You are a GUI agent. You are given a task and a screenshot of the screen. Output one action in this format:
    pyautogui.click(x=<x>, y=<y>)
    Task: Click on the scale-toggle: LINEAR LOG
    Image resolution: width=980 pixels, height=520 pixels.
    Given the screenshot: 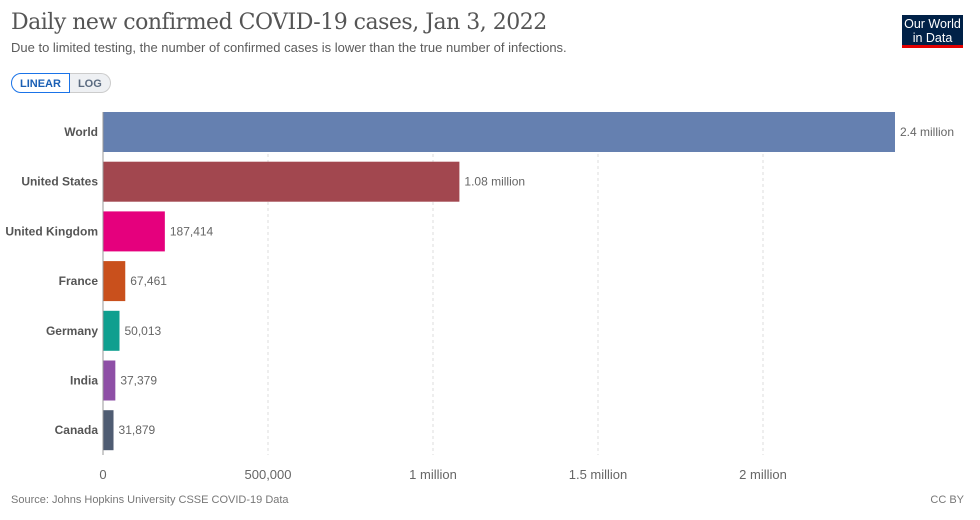 What is the action you would take?
    pyautogui.click(x=61, y=83)
    